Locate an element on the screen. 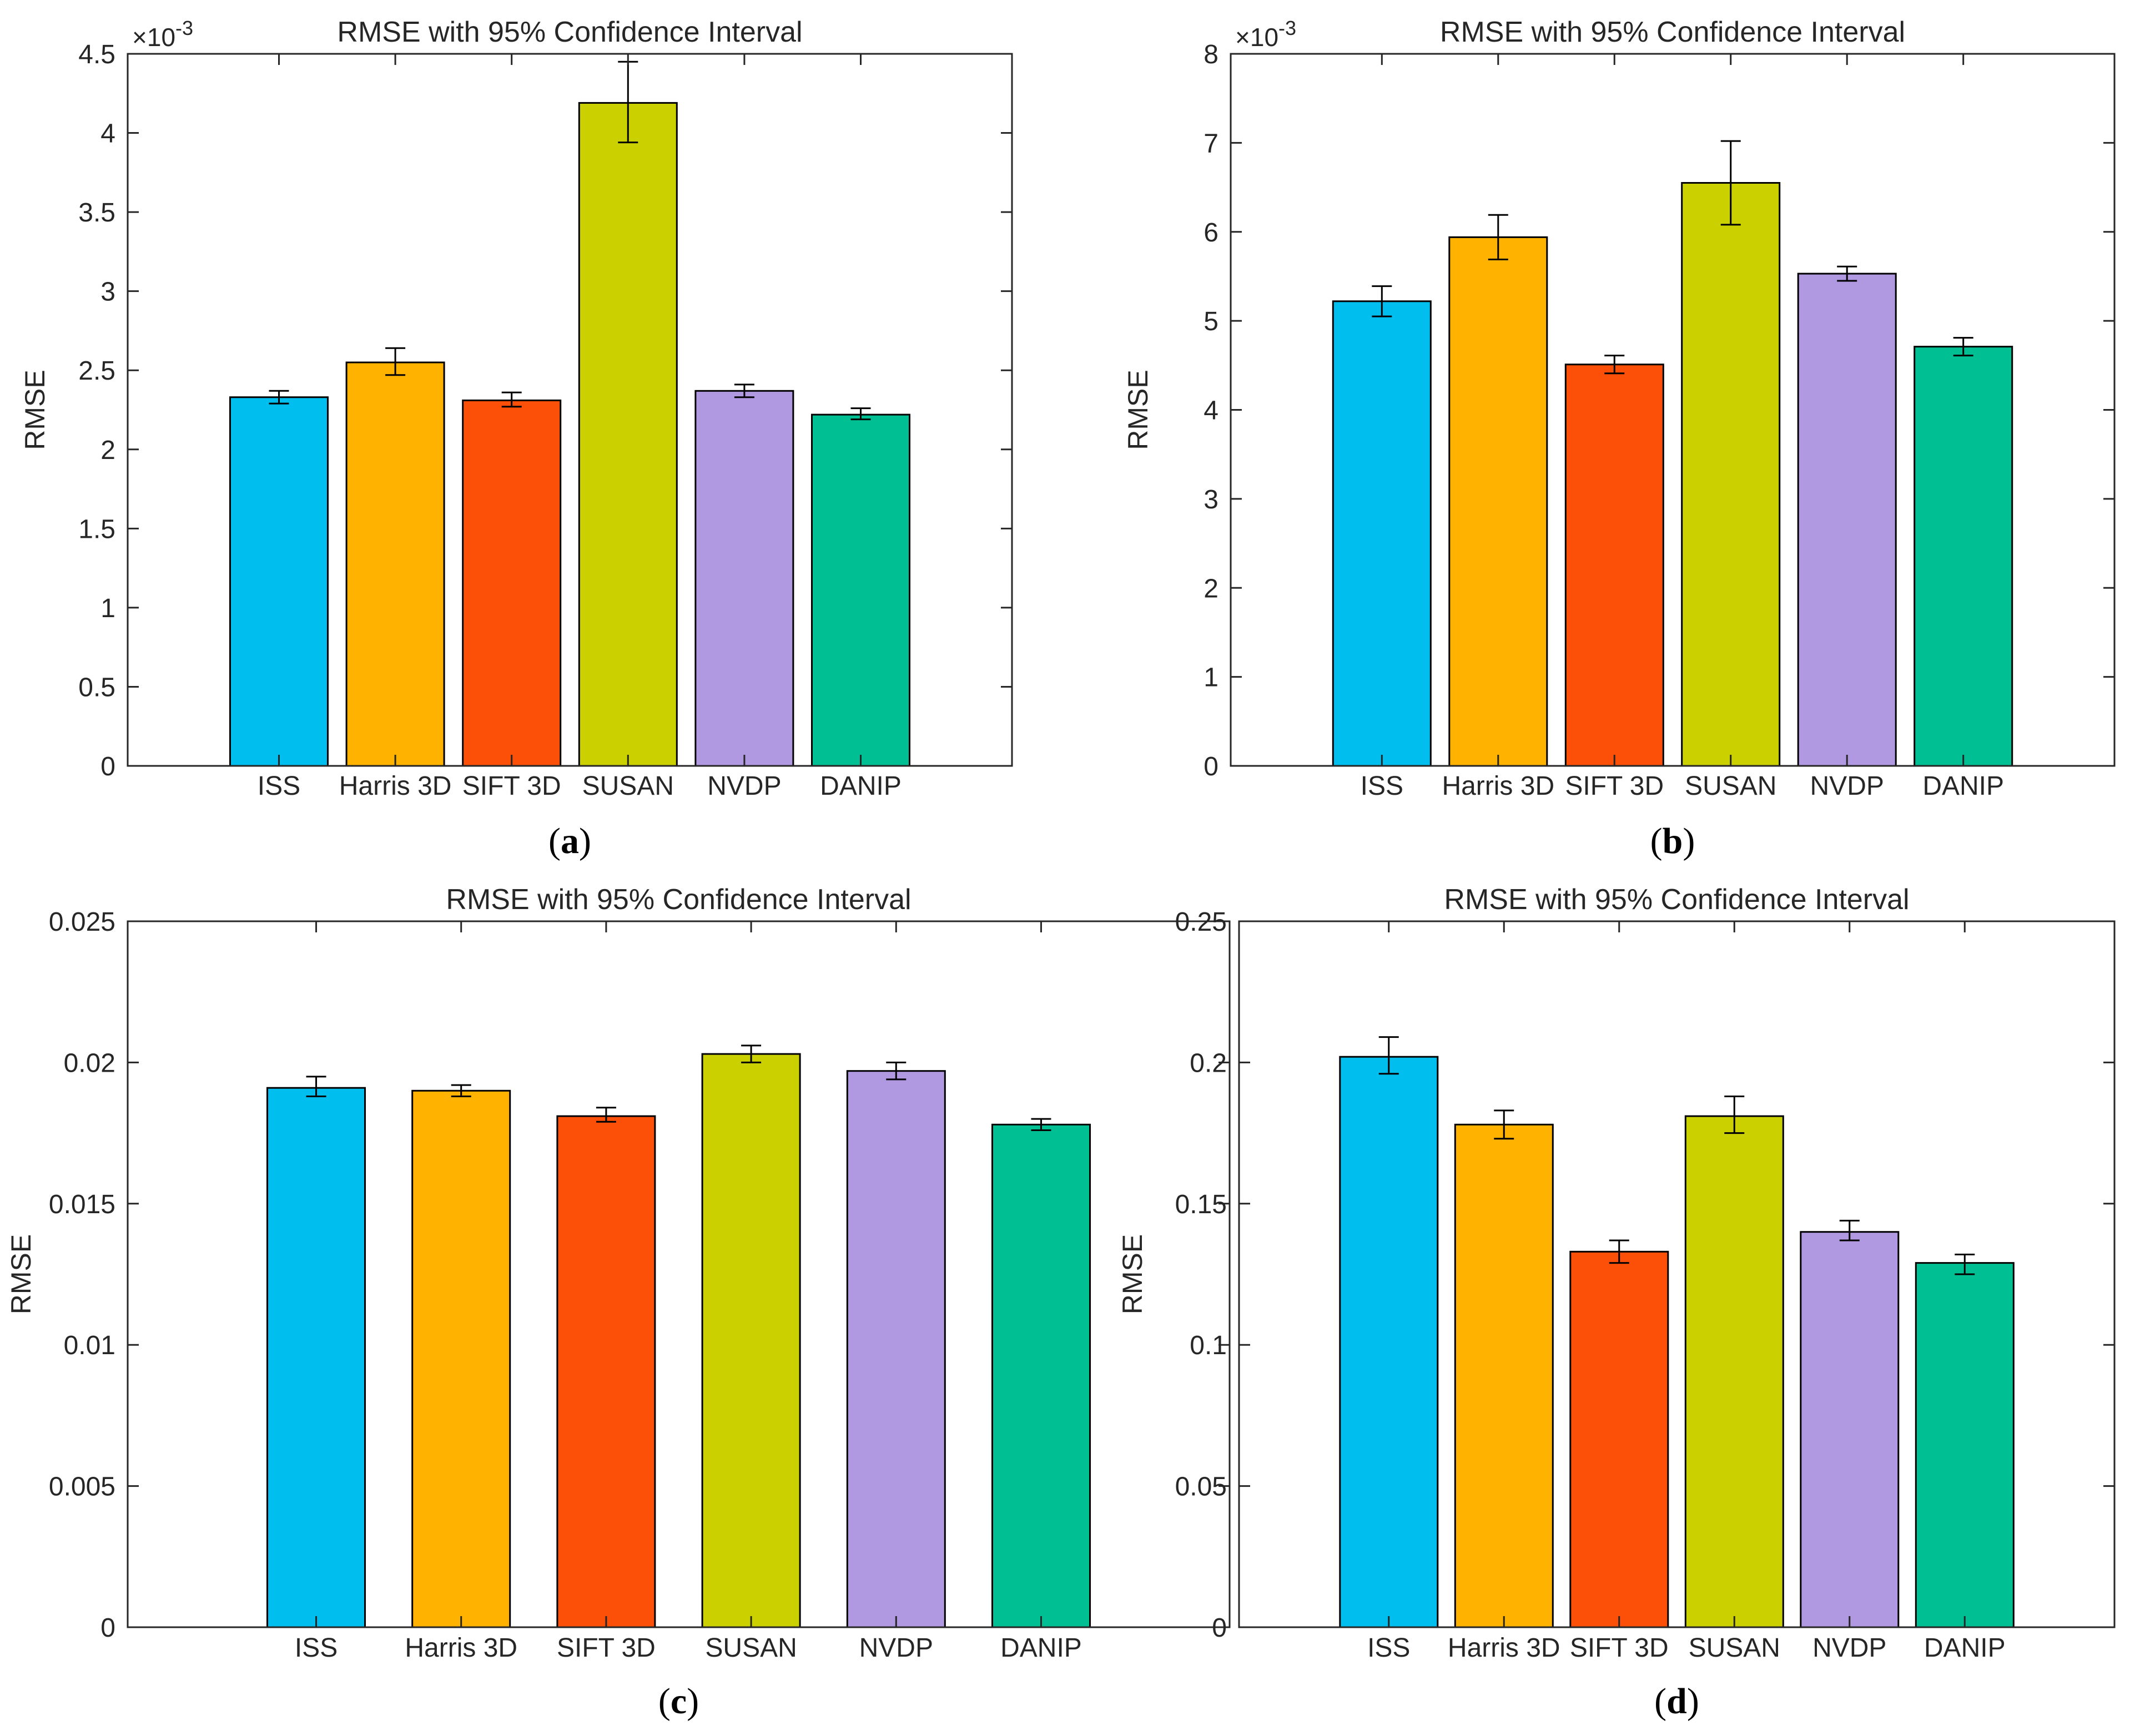 This screenshot has height=1736, width=2140. y-tick-label: 8 is located at coordinates (1211, 55).